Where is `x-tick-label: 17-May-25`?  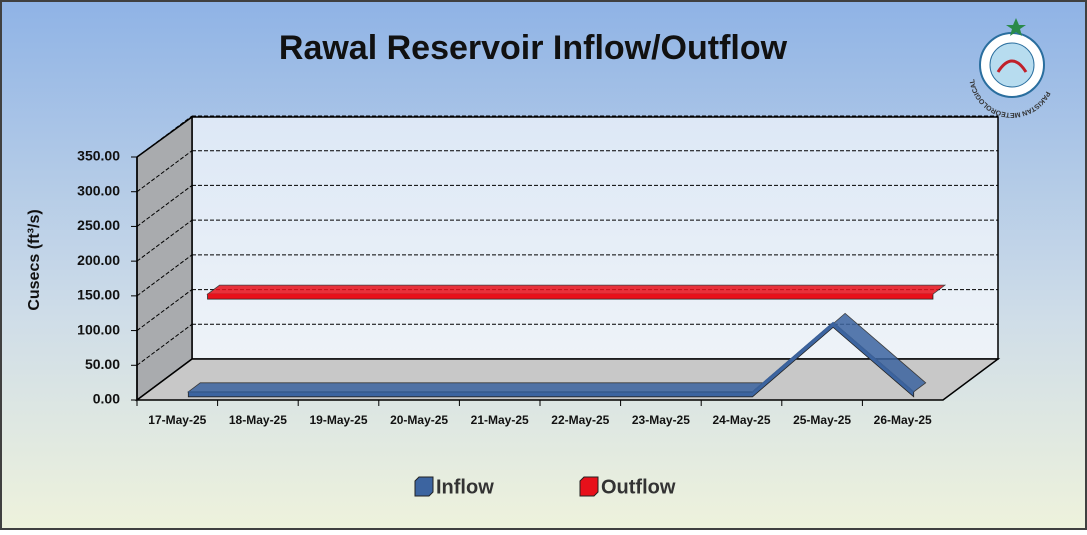
x-tick-label: 17-May-25 is located at coordinates (177, 420).